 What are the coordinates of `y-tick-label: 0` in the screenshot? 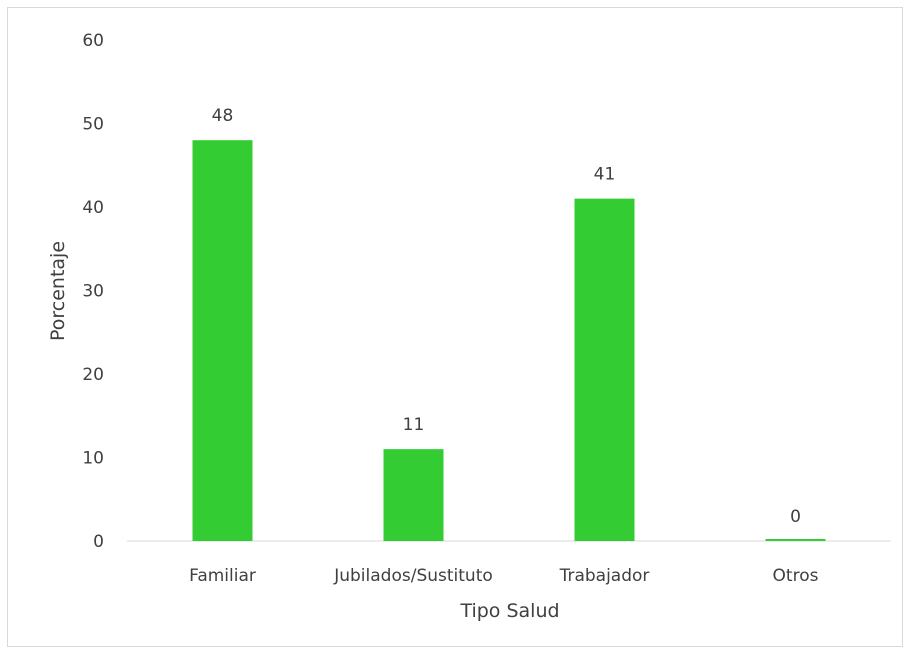 It's located at (98, 542).